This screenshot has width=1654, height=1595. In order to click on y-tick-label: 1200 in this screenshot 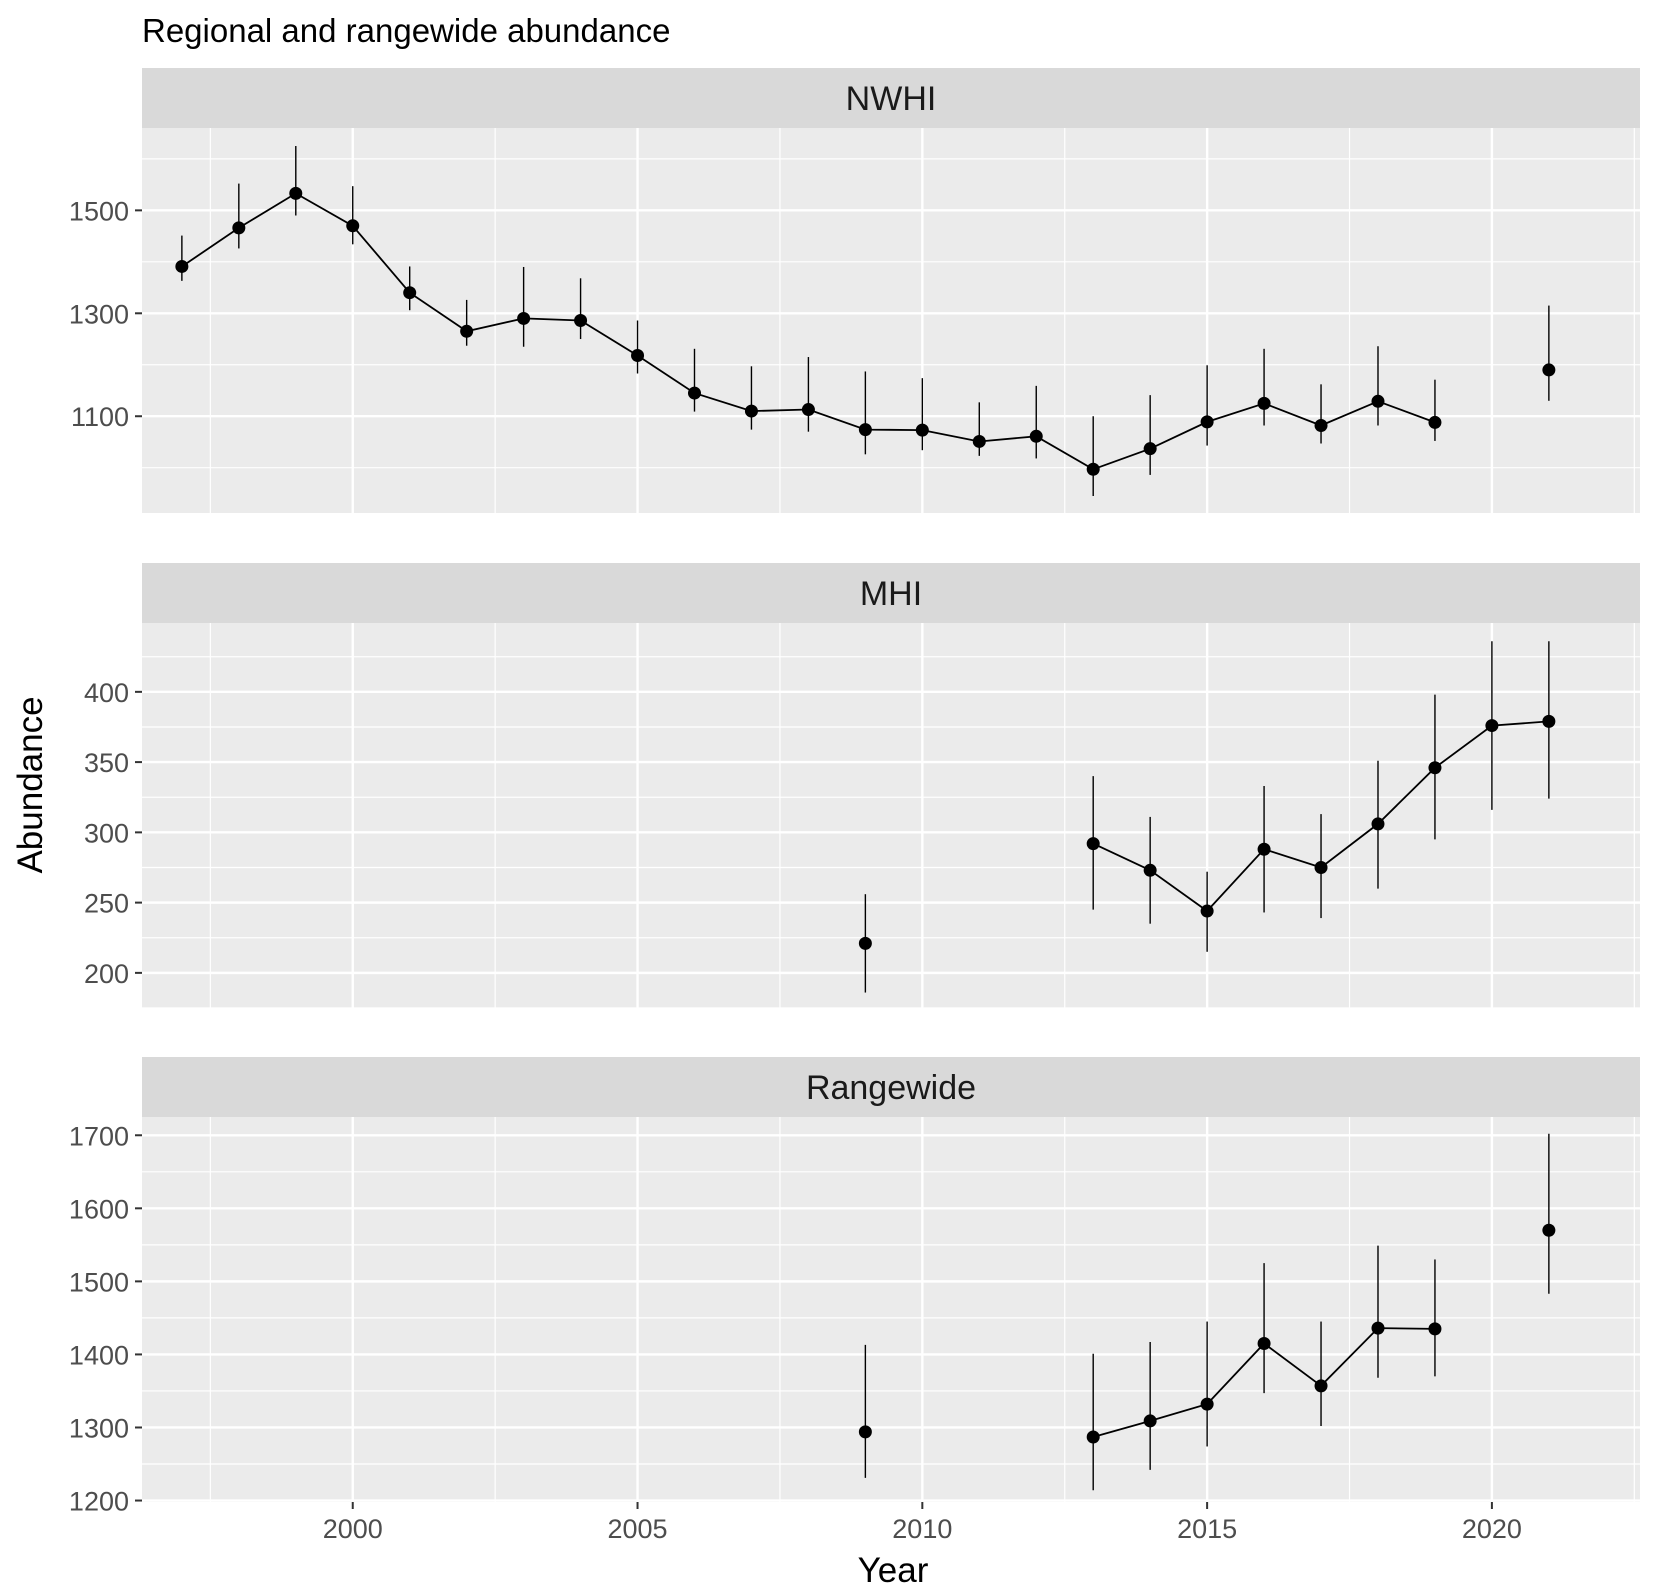, I will do `click(99, 1502)`.